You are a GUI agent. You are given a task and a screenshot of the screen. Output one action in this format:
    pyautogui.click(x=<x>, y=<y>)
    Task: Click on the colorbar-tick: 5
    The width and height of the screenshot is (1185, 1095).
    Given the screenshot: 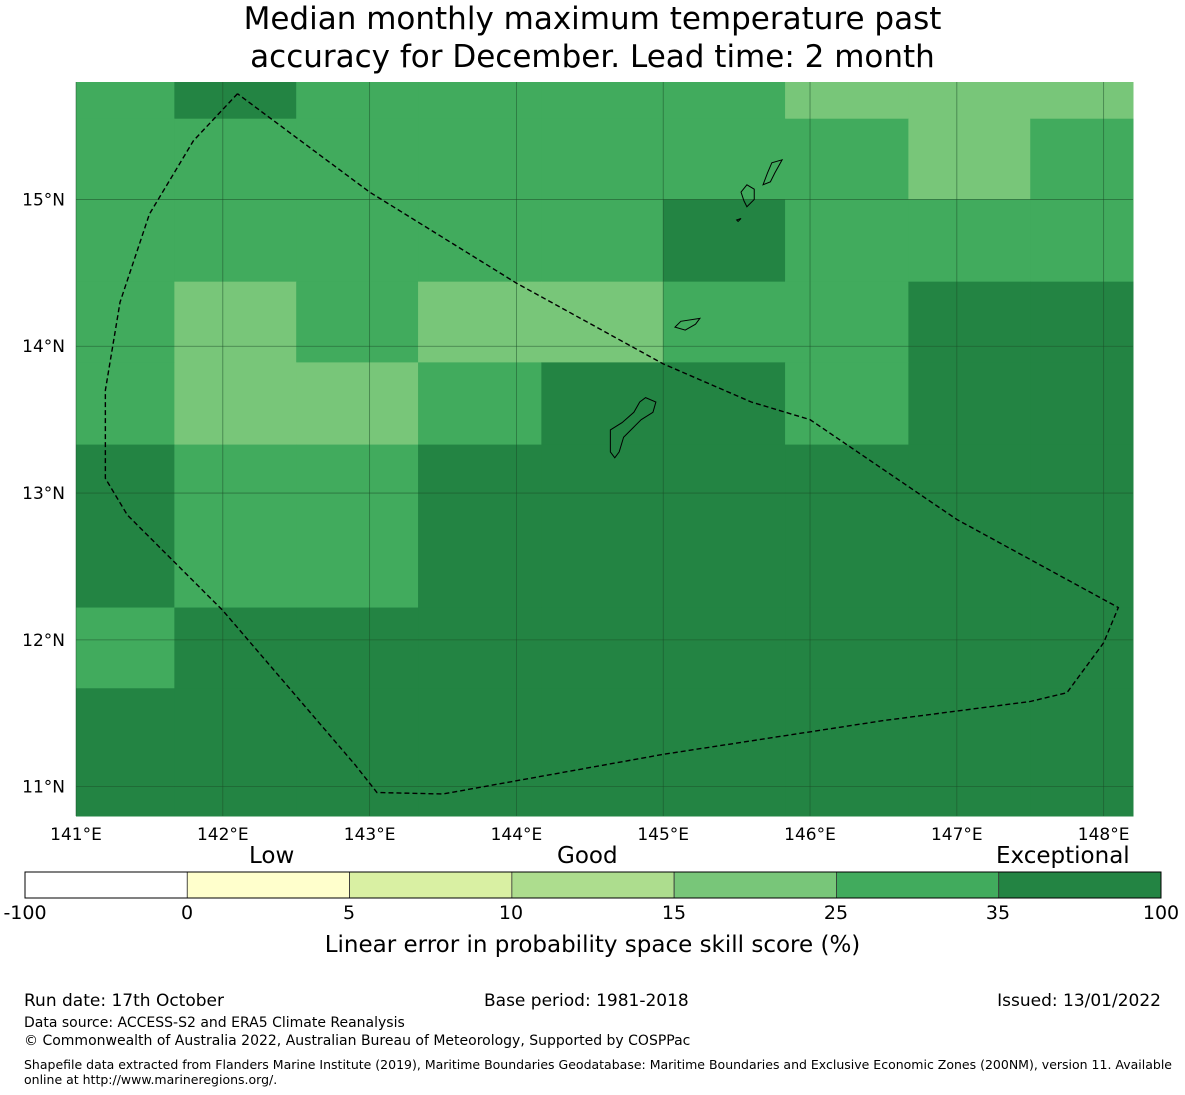 What is the action you would take?
    pyautogui.click(x=349, y=913)
    